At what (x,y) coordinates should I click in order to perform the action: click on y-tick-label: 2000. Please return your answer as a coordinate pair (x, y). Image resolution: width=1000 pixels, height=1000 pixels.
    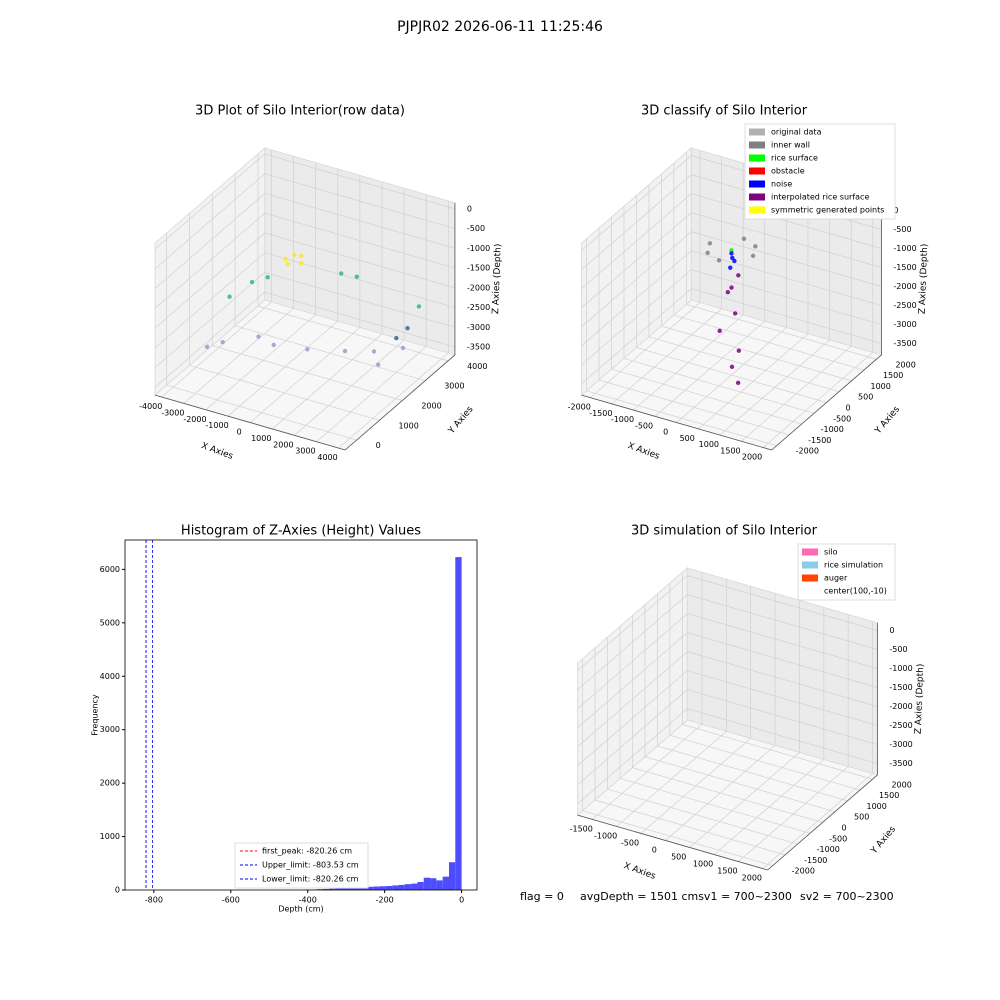
    Looking at the image, I should click on (110, 783).